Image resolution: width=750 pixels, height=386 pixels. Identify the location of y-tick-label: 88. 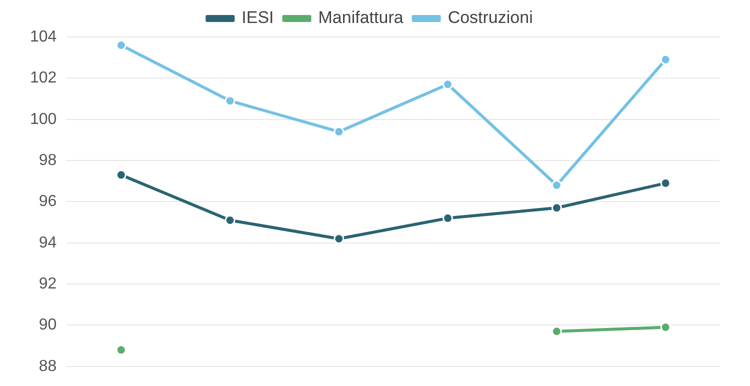
(47, 366).